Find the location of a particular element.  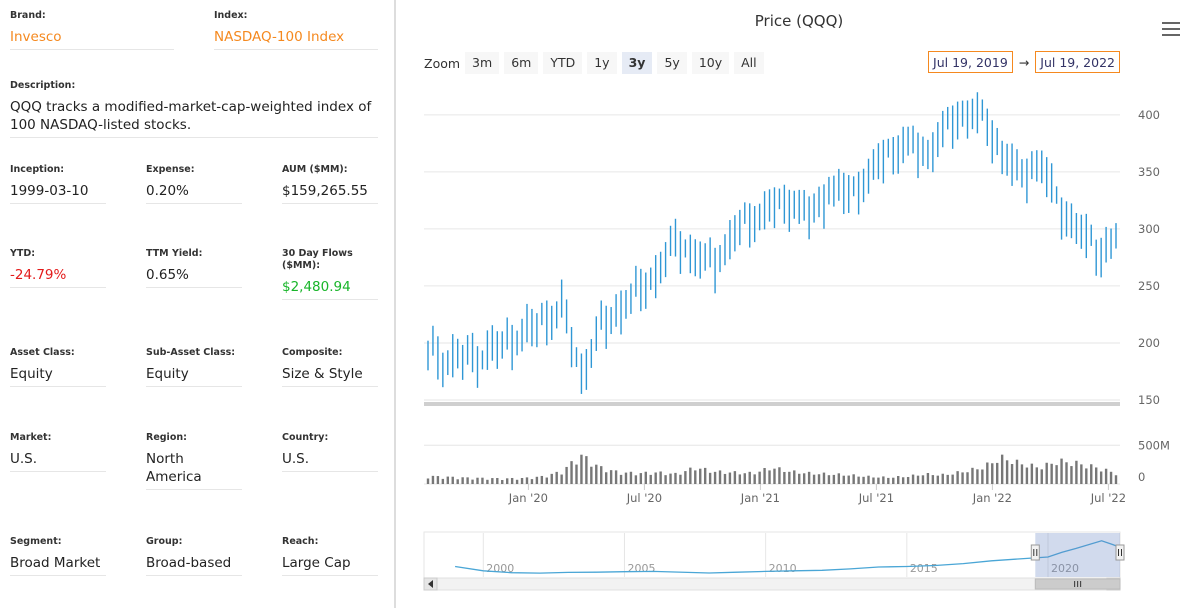

ytd-field: YTD: -24.79% is located at coordinates (58, 268).